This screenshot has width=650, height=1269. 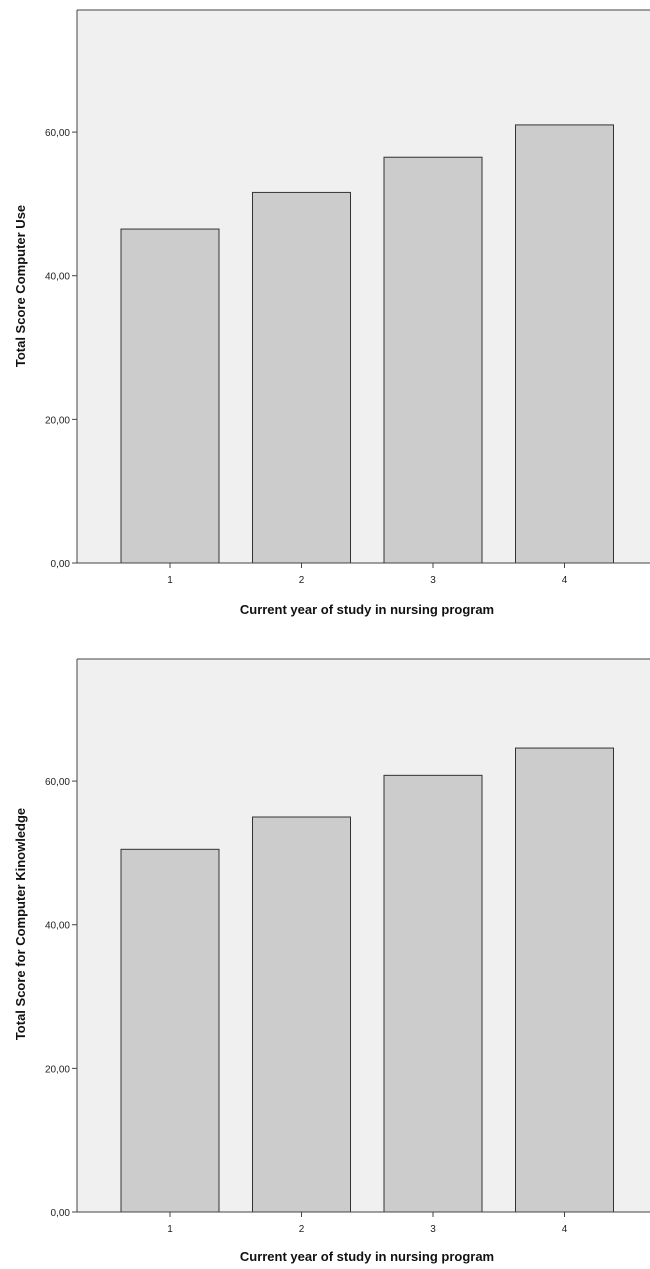 What do you see at coordinates (20, 924) in the screenshot?
I see `y-axis-title: Total Score for Computer Kinowledge` at bounding box center [20, 924].